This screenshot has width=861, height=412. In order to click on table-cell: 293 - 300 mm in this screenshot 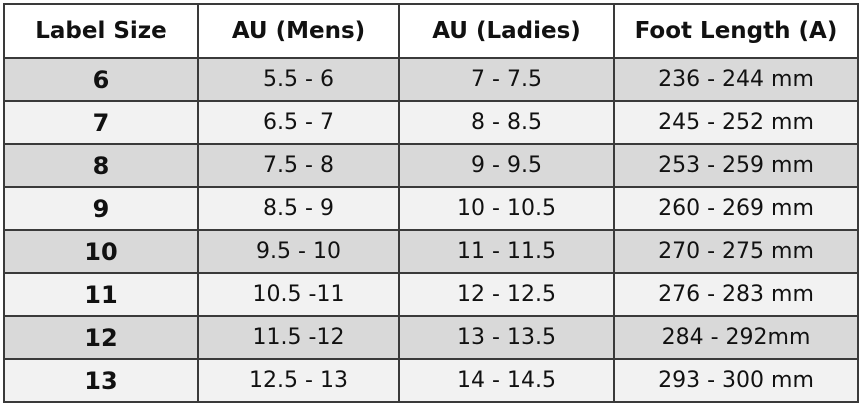, I will do `click(736, 380)`.